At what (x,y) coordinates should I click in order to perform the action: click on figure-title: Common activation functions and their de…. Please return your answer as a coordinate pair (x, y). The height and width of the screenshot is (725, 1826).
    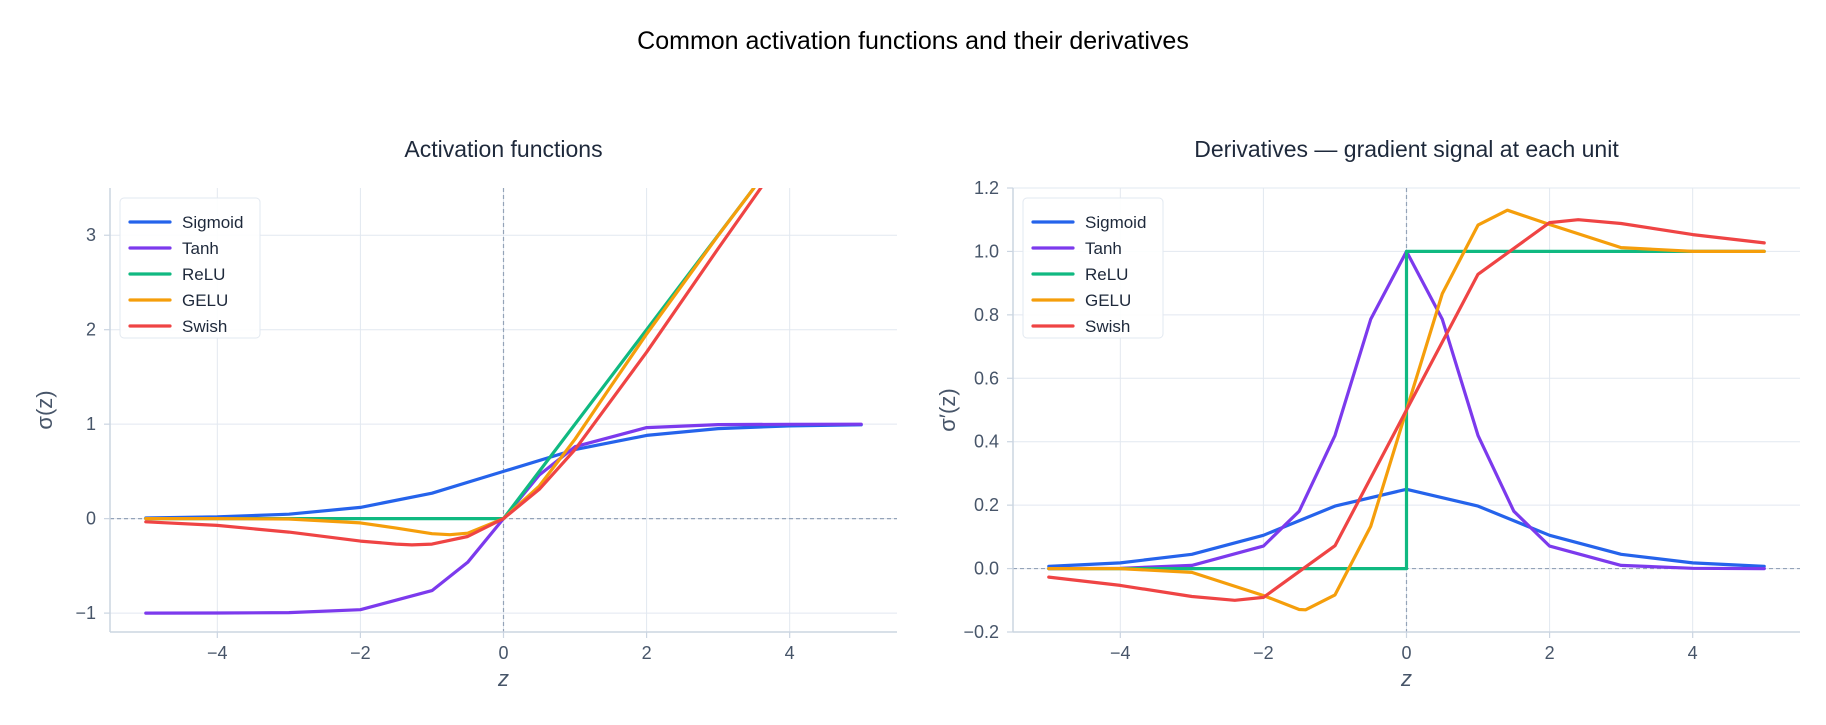
    Looking at the image, I should click on (913, 41).